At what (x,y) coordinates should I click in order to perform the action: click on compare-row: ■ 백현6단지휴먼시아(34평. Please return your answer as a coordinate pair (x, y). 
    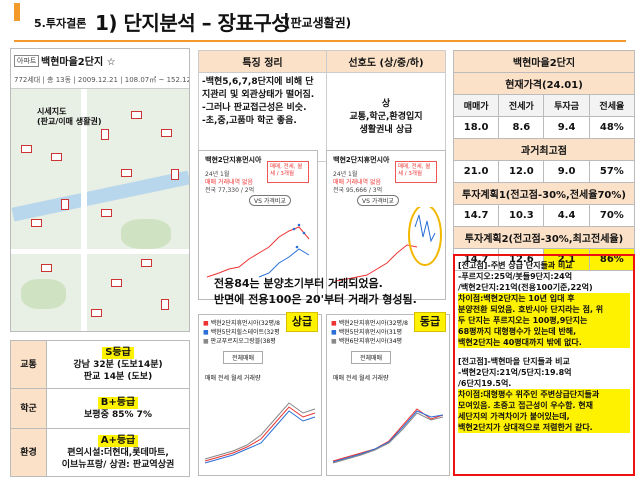
    Looking at the image, I should click on (367, 341).